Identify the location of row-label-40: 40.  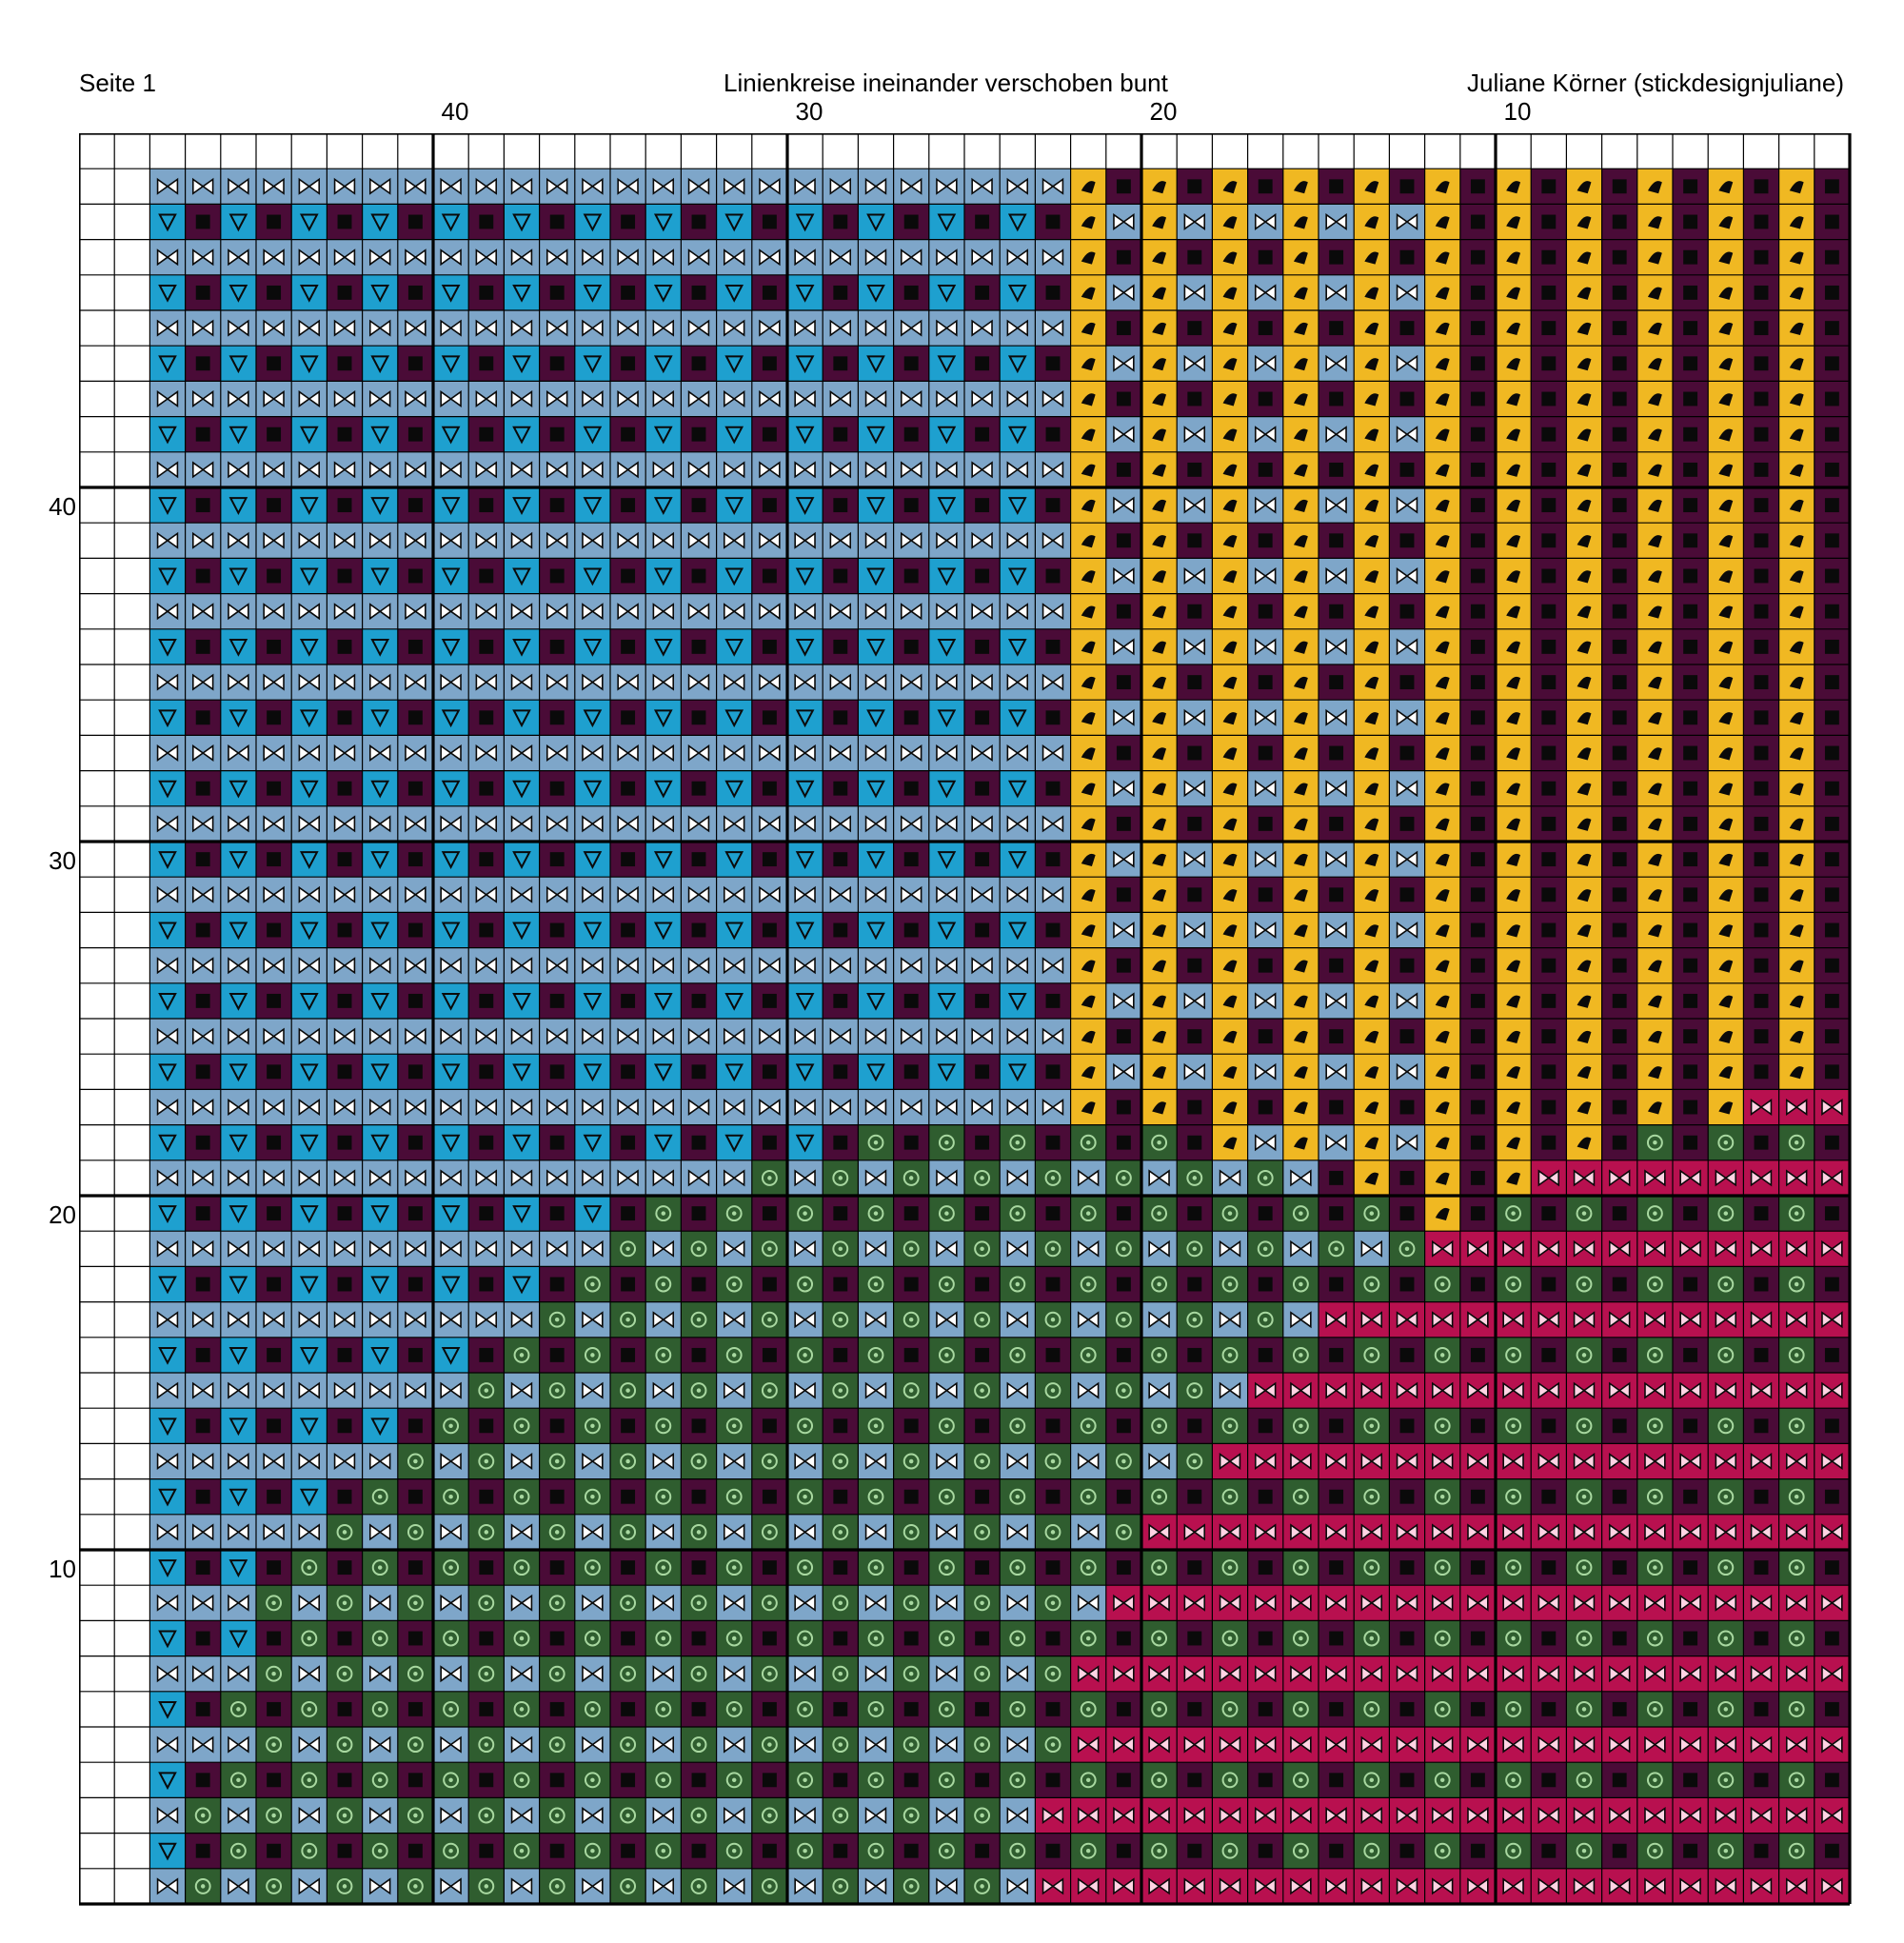
(62, 507).